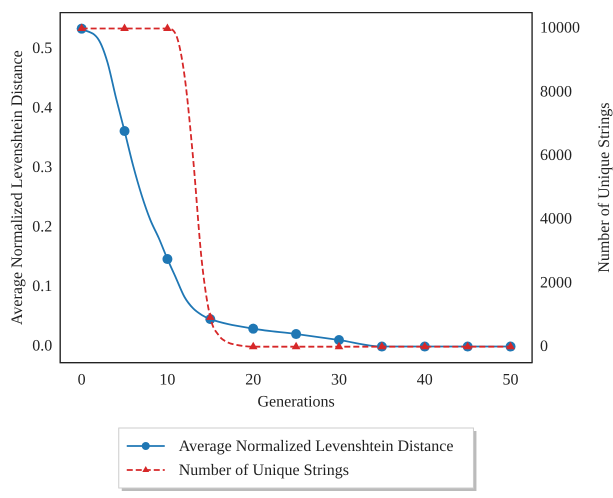 The height and width of the screenshot is (498, 613). I want to click on y-tick-label: 0.1, so click(42, 287).